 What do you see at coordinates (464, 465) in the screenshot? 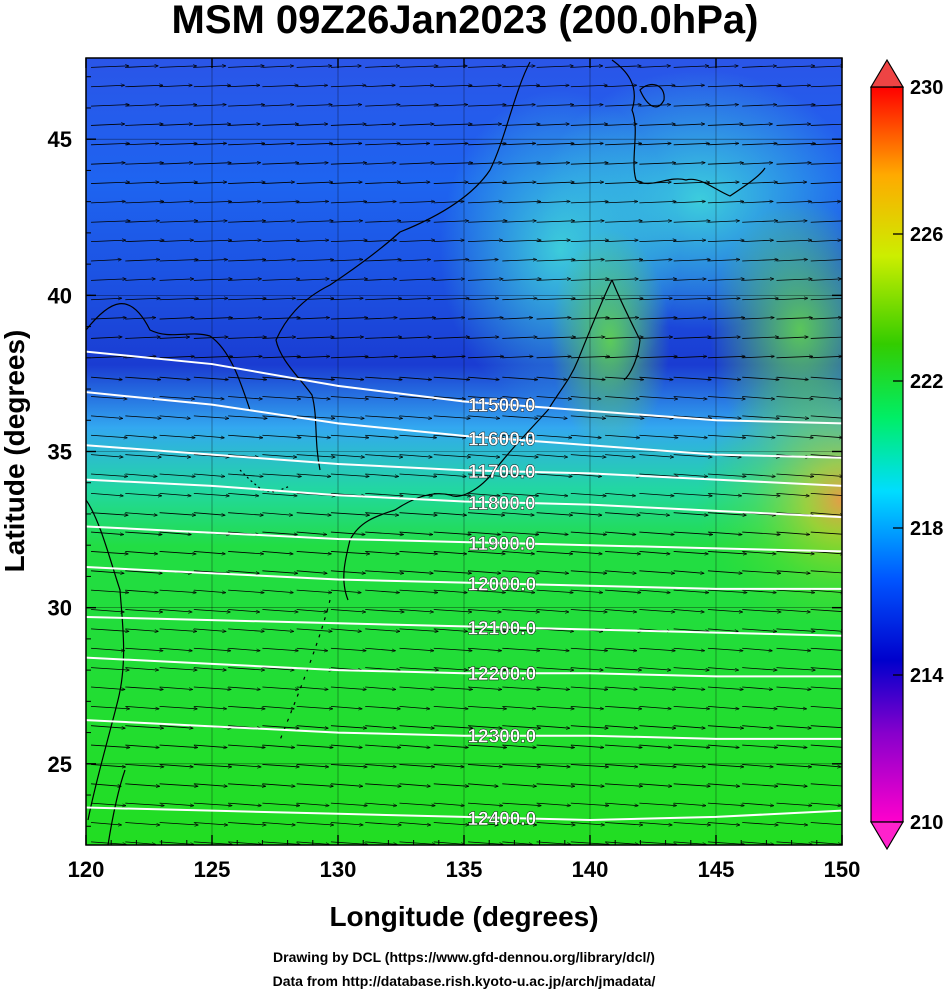
I see `contour-line` at bounding box center [464, 465].